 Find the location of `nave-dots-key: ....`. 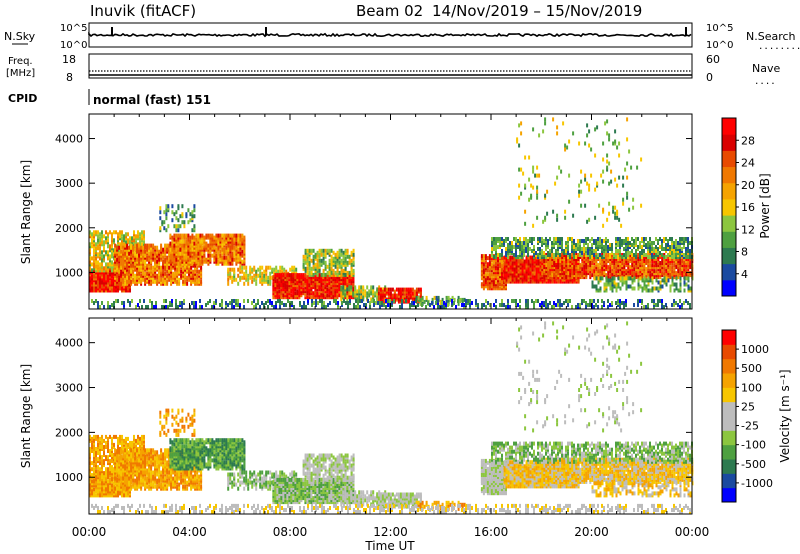

nave-dots-key: .... is located at coordinates (765, 82).